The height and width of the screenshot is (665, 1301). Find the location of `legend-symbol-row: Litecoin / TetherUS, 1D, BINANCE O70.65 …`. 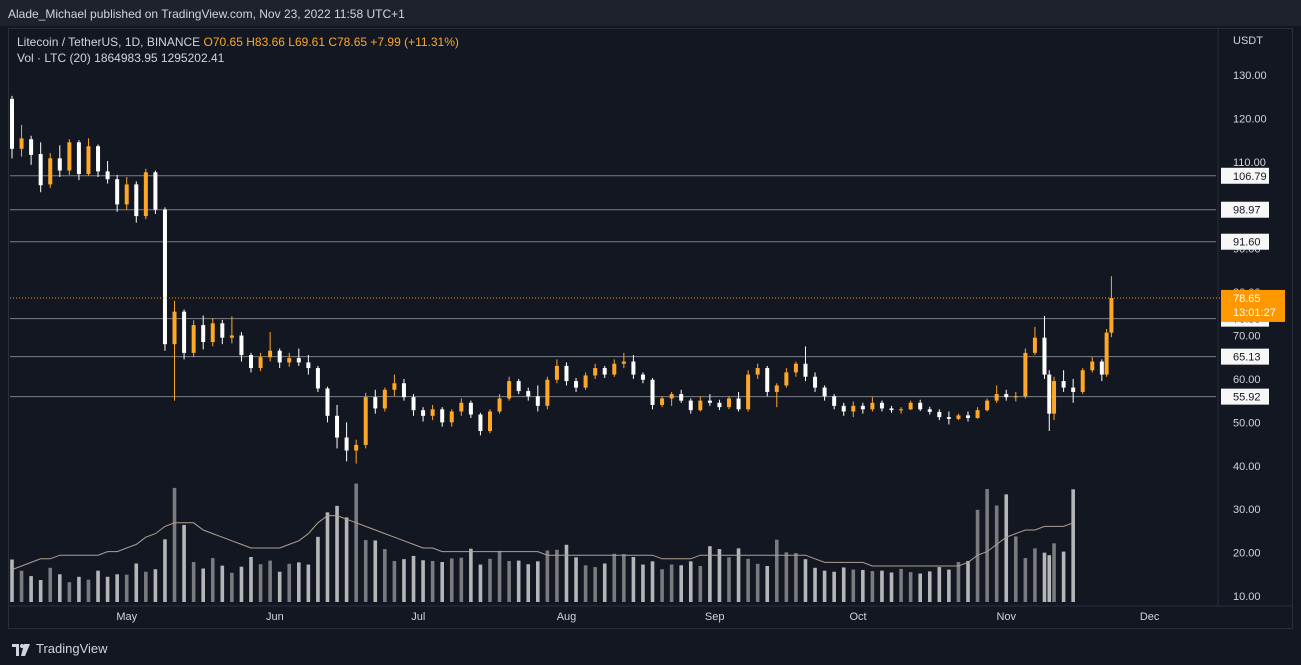

legend-symbol-row: Litecoin / TetherUS, 1D, BINANCE O70.65 … is located at coordinates (238, 42).